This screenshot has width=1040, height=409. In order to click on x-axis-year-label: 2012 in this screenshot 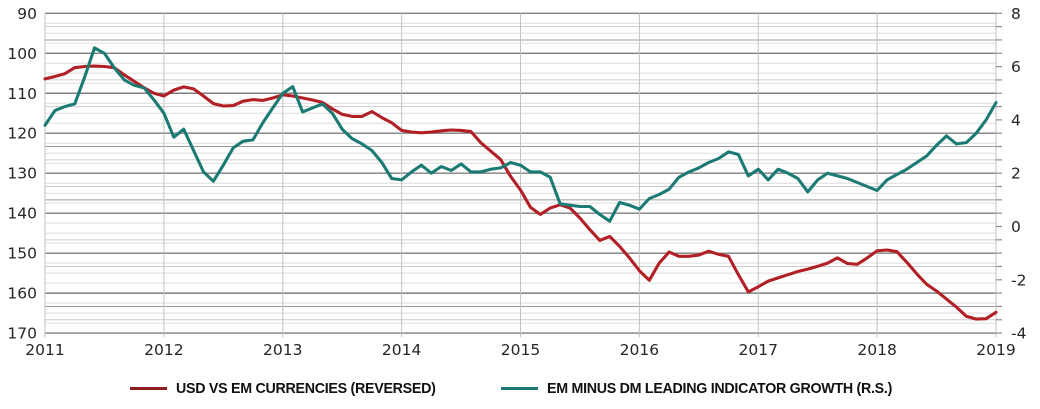, I will do `click(163, 350)`.